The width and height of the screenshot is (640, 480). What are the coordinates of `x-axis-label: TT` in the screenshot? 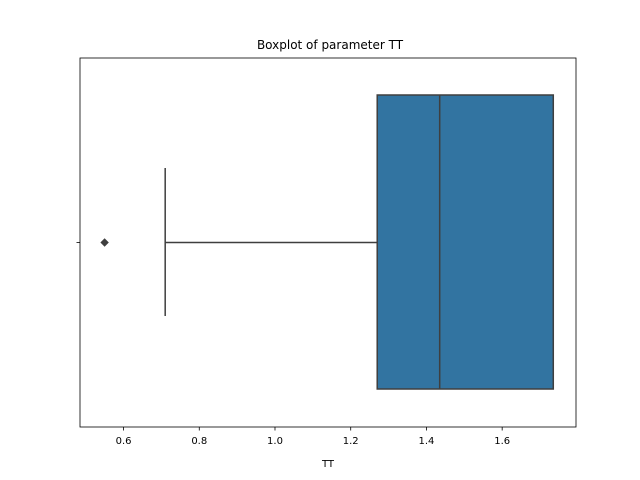 It's located at (328, 464).